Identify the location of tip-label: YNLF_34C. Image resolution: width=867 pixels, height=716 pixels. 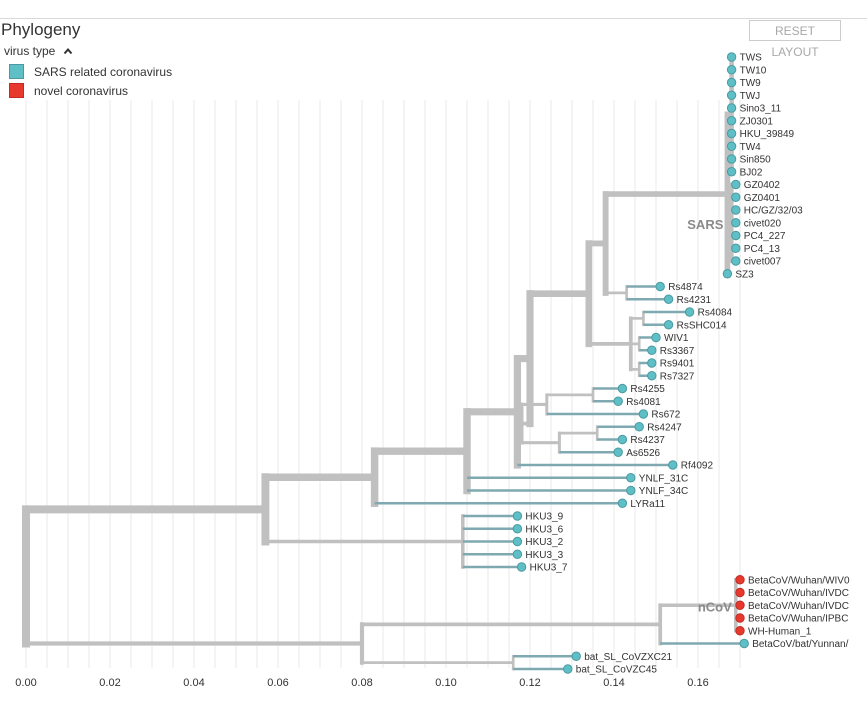
(663, 491).